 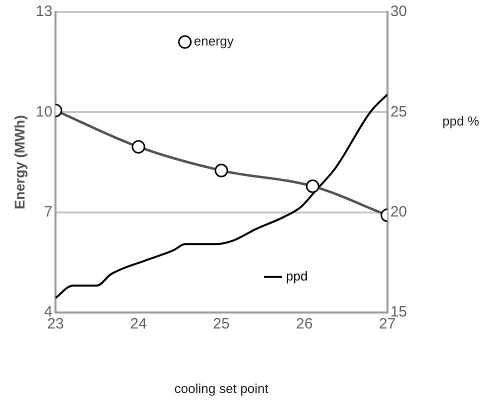 I want to click on x-tick-label: 25, so click(x=221, y=324).